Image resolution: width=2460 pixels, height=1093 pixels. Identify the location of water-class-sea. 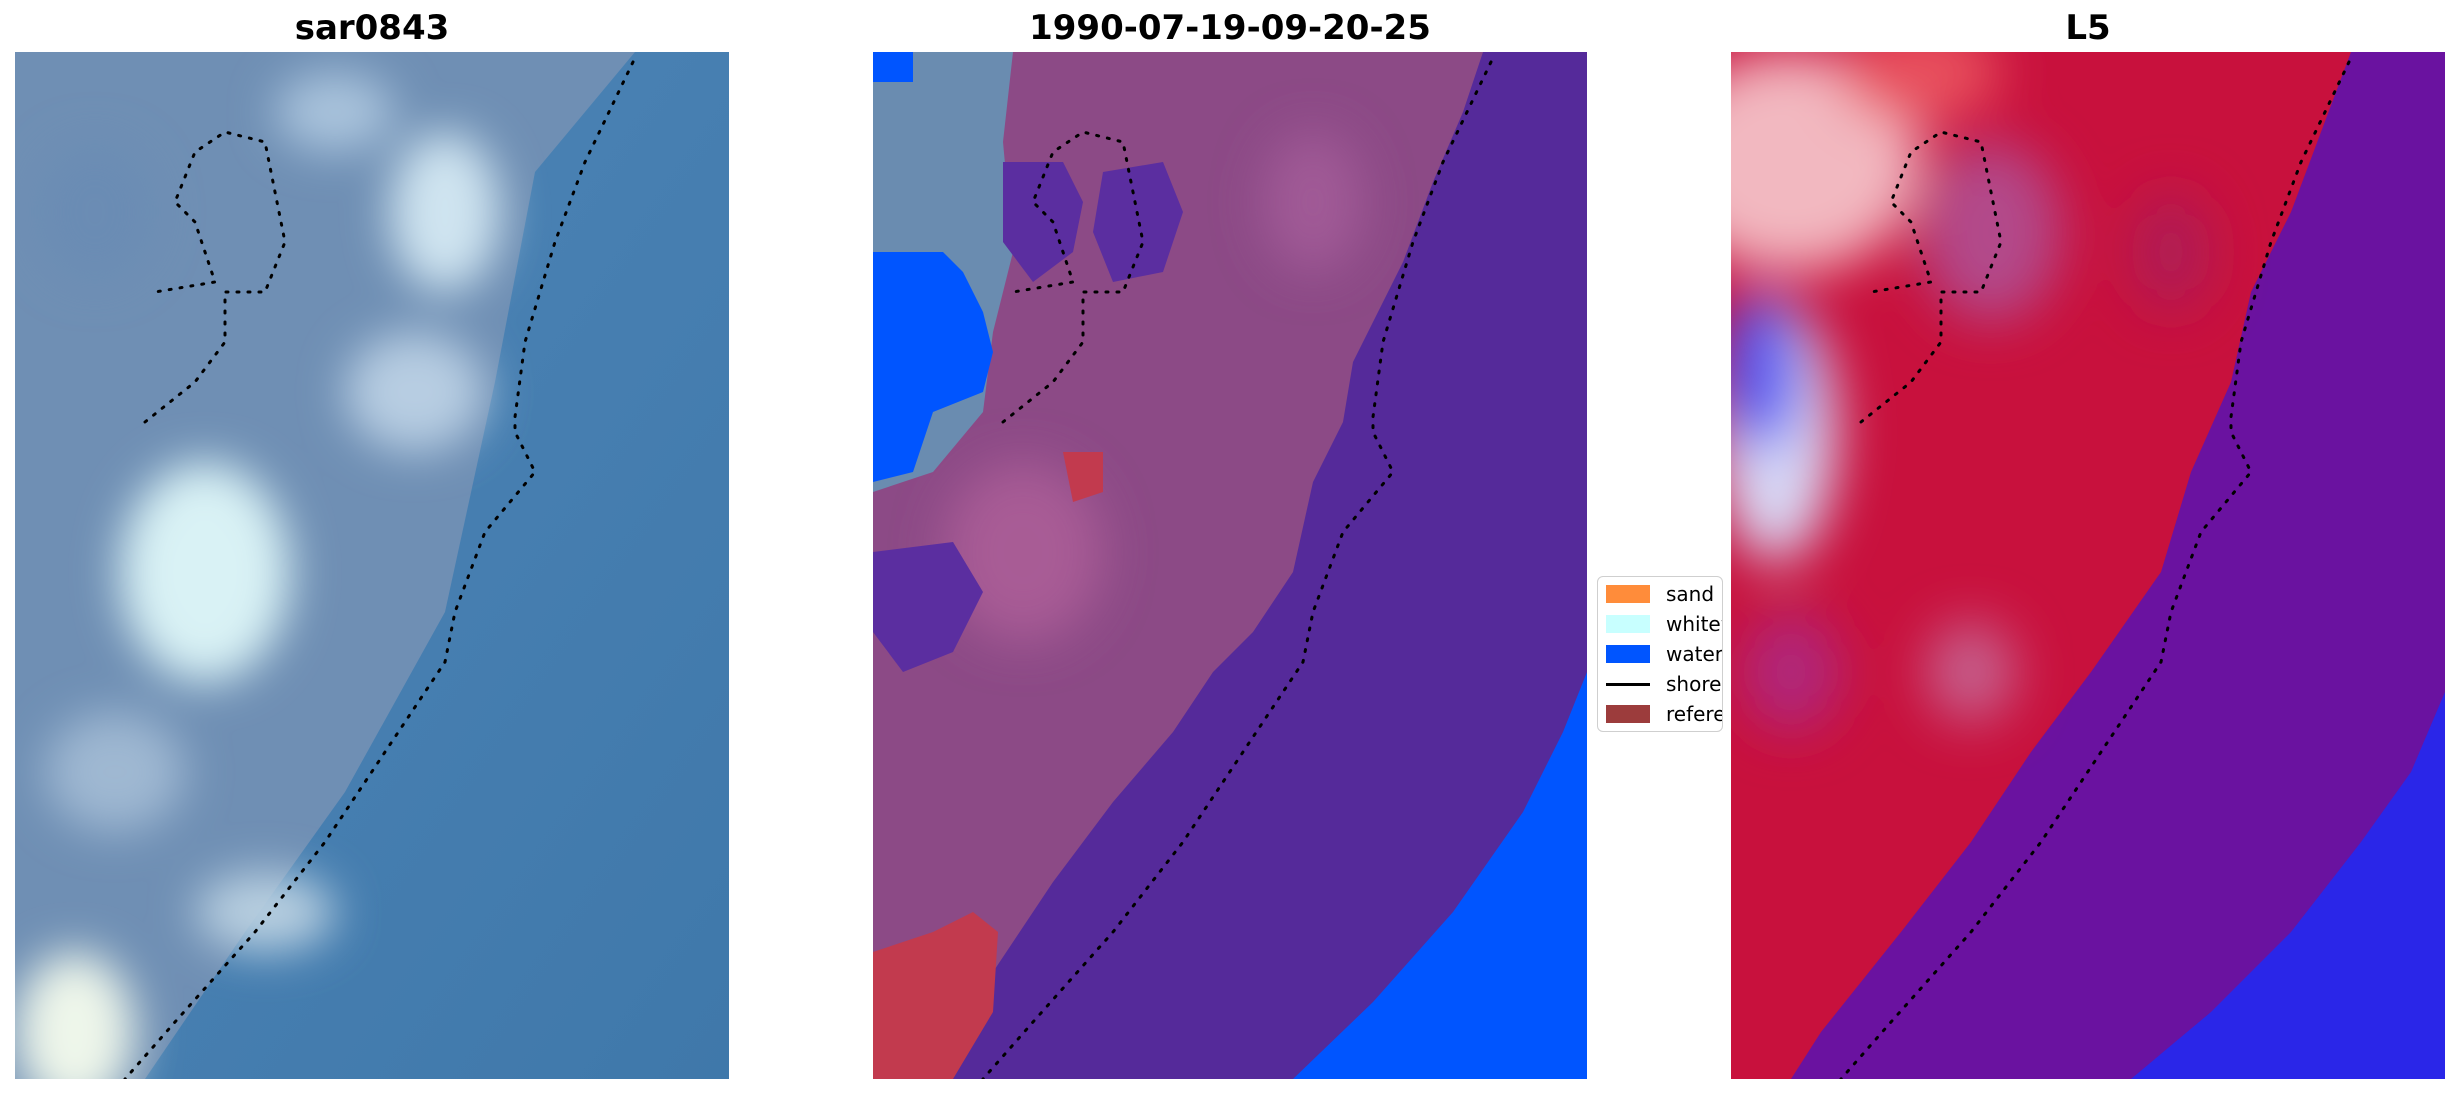
(1440, 875).